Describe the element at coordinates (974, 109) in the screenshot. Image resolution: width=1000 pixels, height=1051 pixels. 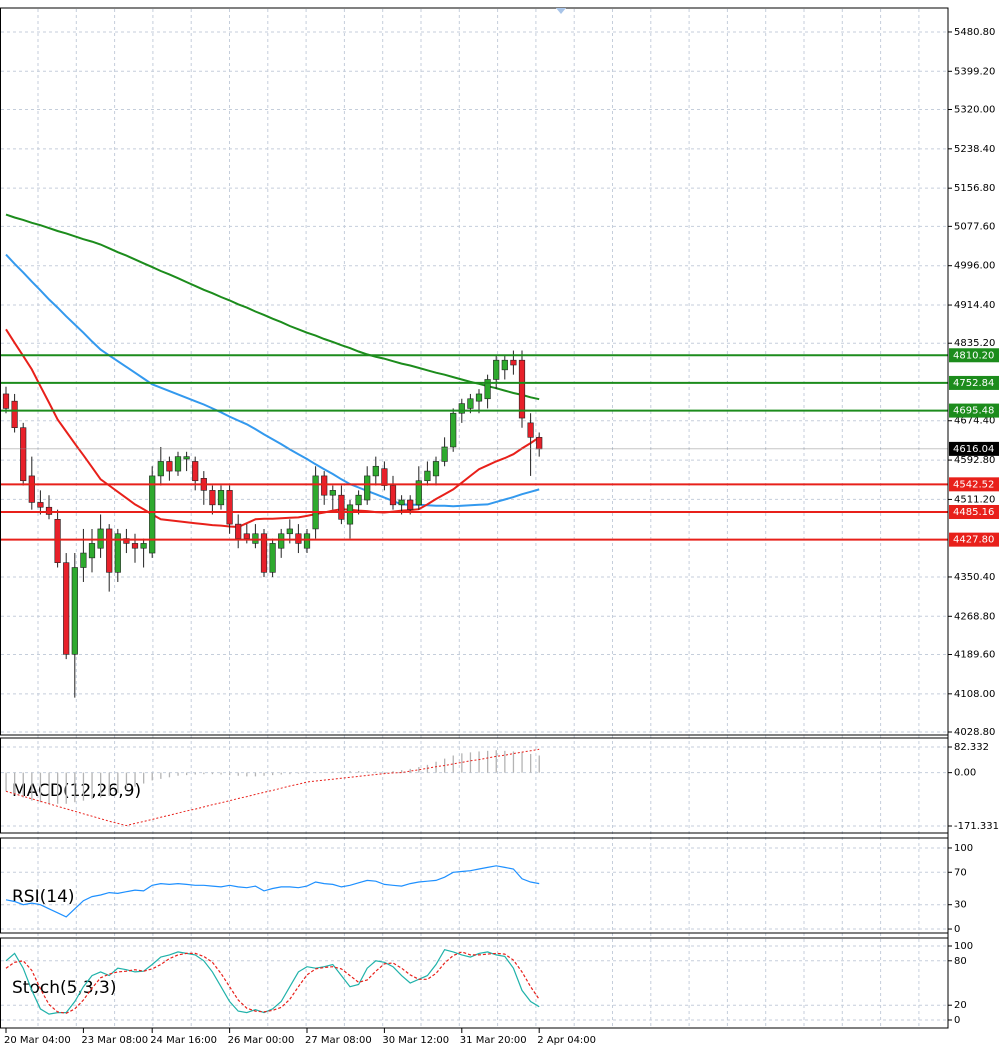
I see `y-tick-label: 5320.00` at that location.